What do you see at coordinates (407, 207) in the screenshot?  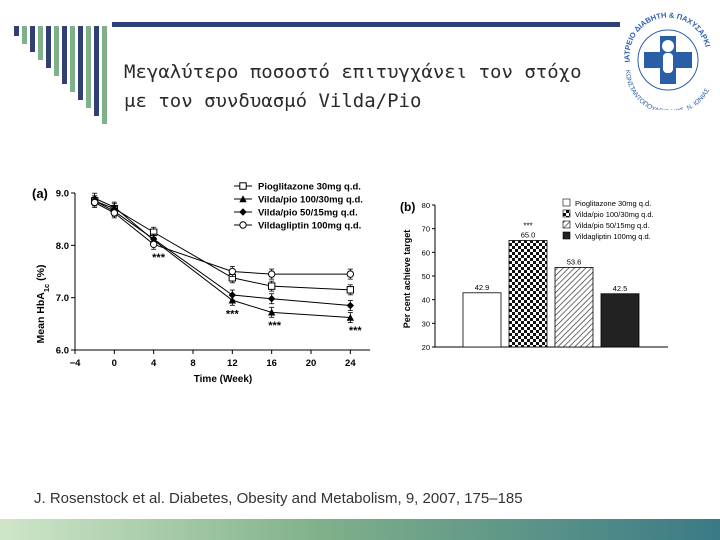 I see `panel-b-label: (b)` at bounding box center [407, 207].